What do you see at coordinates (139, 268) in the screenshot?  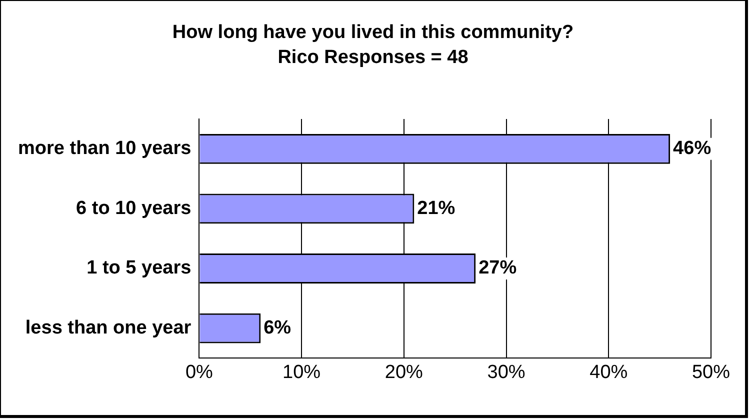 I see `y-tick-label: 1 to 5 years` at bounding box center [139, 268].